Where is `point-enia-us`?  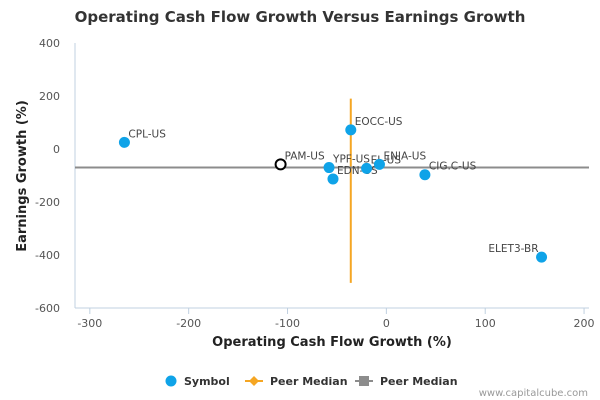
point-enia-us is located at coordinates (379, 164).